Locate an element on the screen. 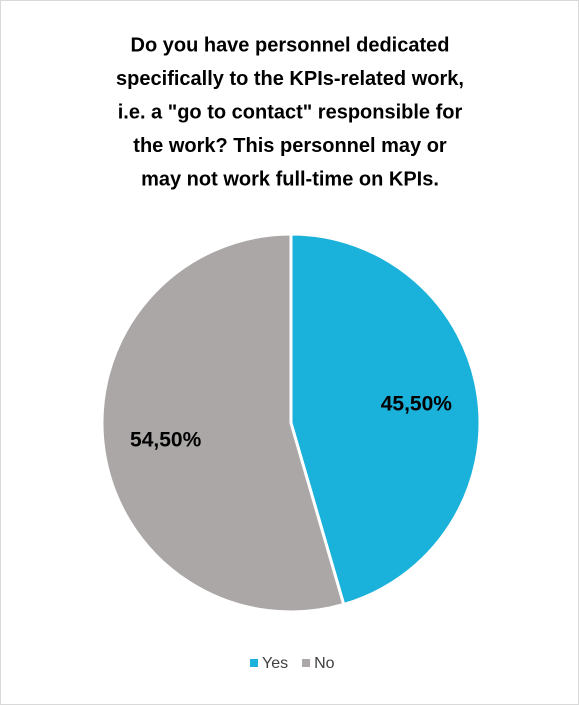 This screenshot has height=705, width=579. legend-label: No is located at coordinates (324, 663).